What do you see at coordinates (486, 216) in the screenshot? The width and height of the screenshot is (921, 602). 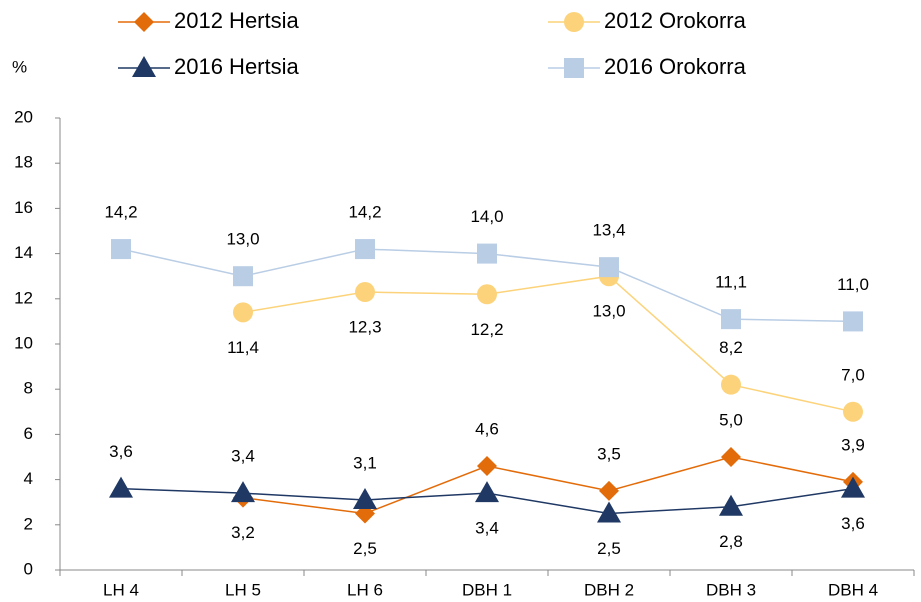 I see `data-label: 14,0` at bounding box center [486, 216].